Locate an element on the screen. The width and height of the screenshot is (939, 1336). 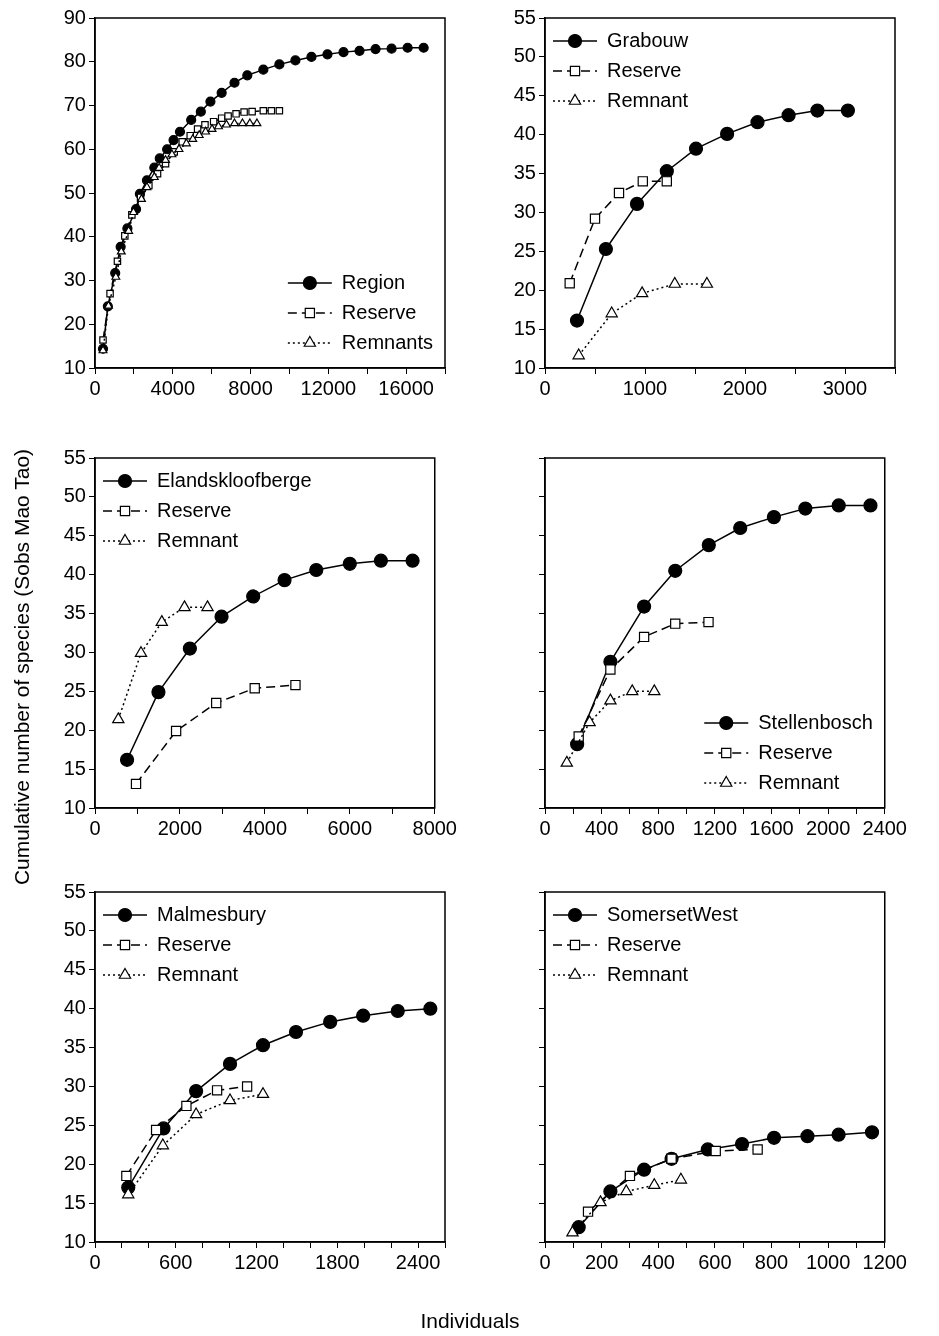
legend-label: Elandskloofberge is located at coordinates (234, 479).